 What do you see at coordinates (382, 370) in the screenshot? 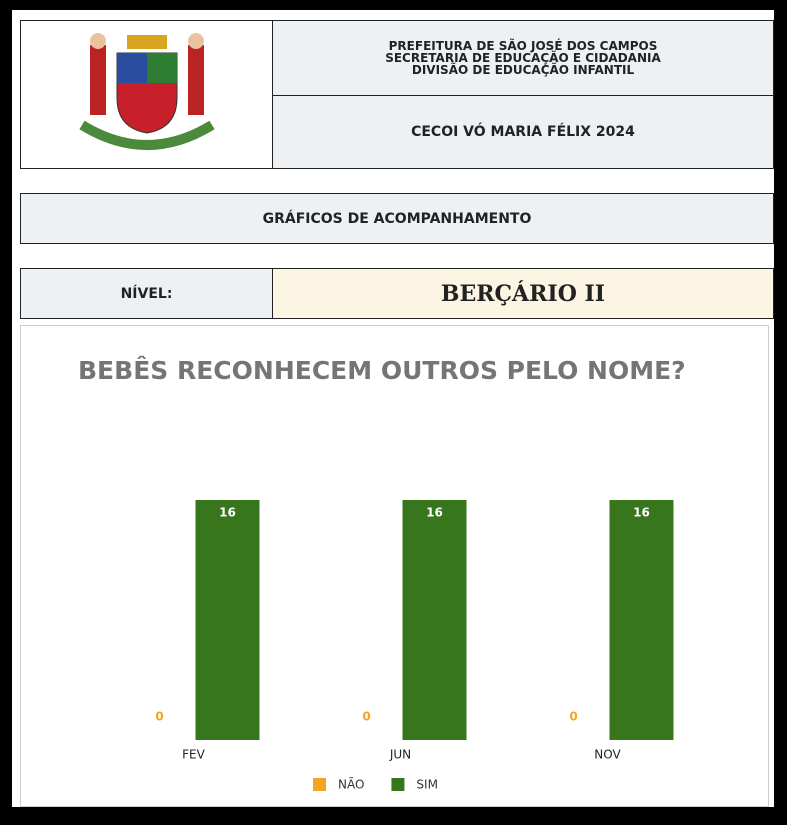
I see `chart-title: BEBÊS RECONHECEM OUTROS PELO NOME?` at bounding box center [382, 370].